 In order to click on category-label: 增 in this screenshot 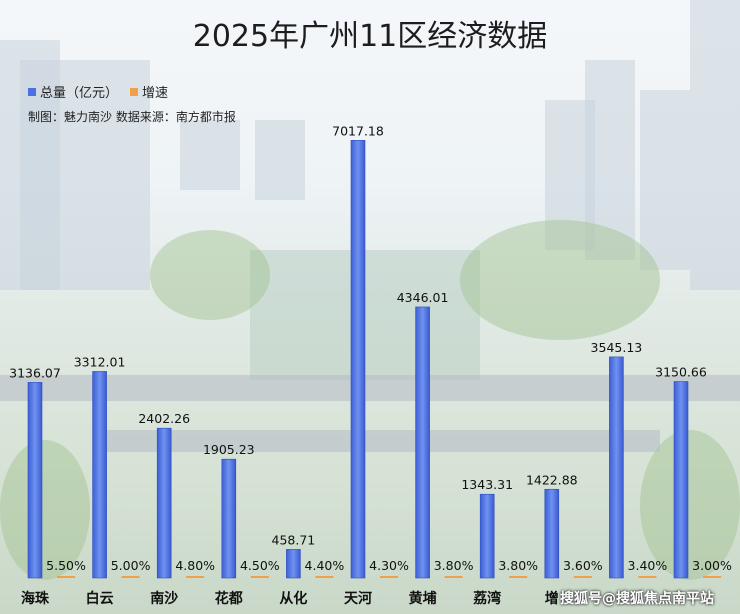, I will do `click(552, 598)`.